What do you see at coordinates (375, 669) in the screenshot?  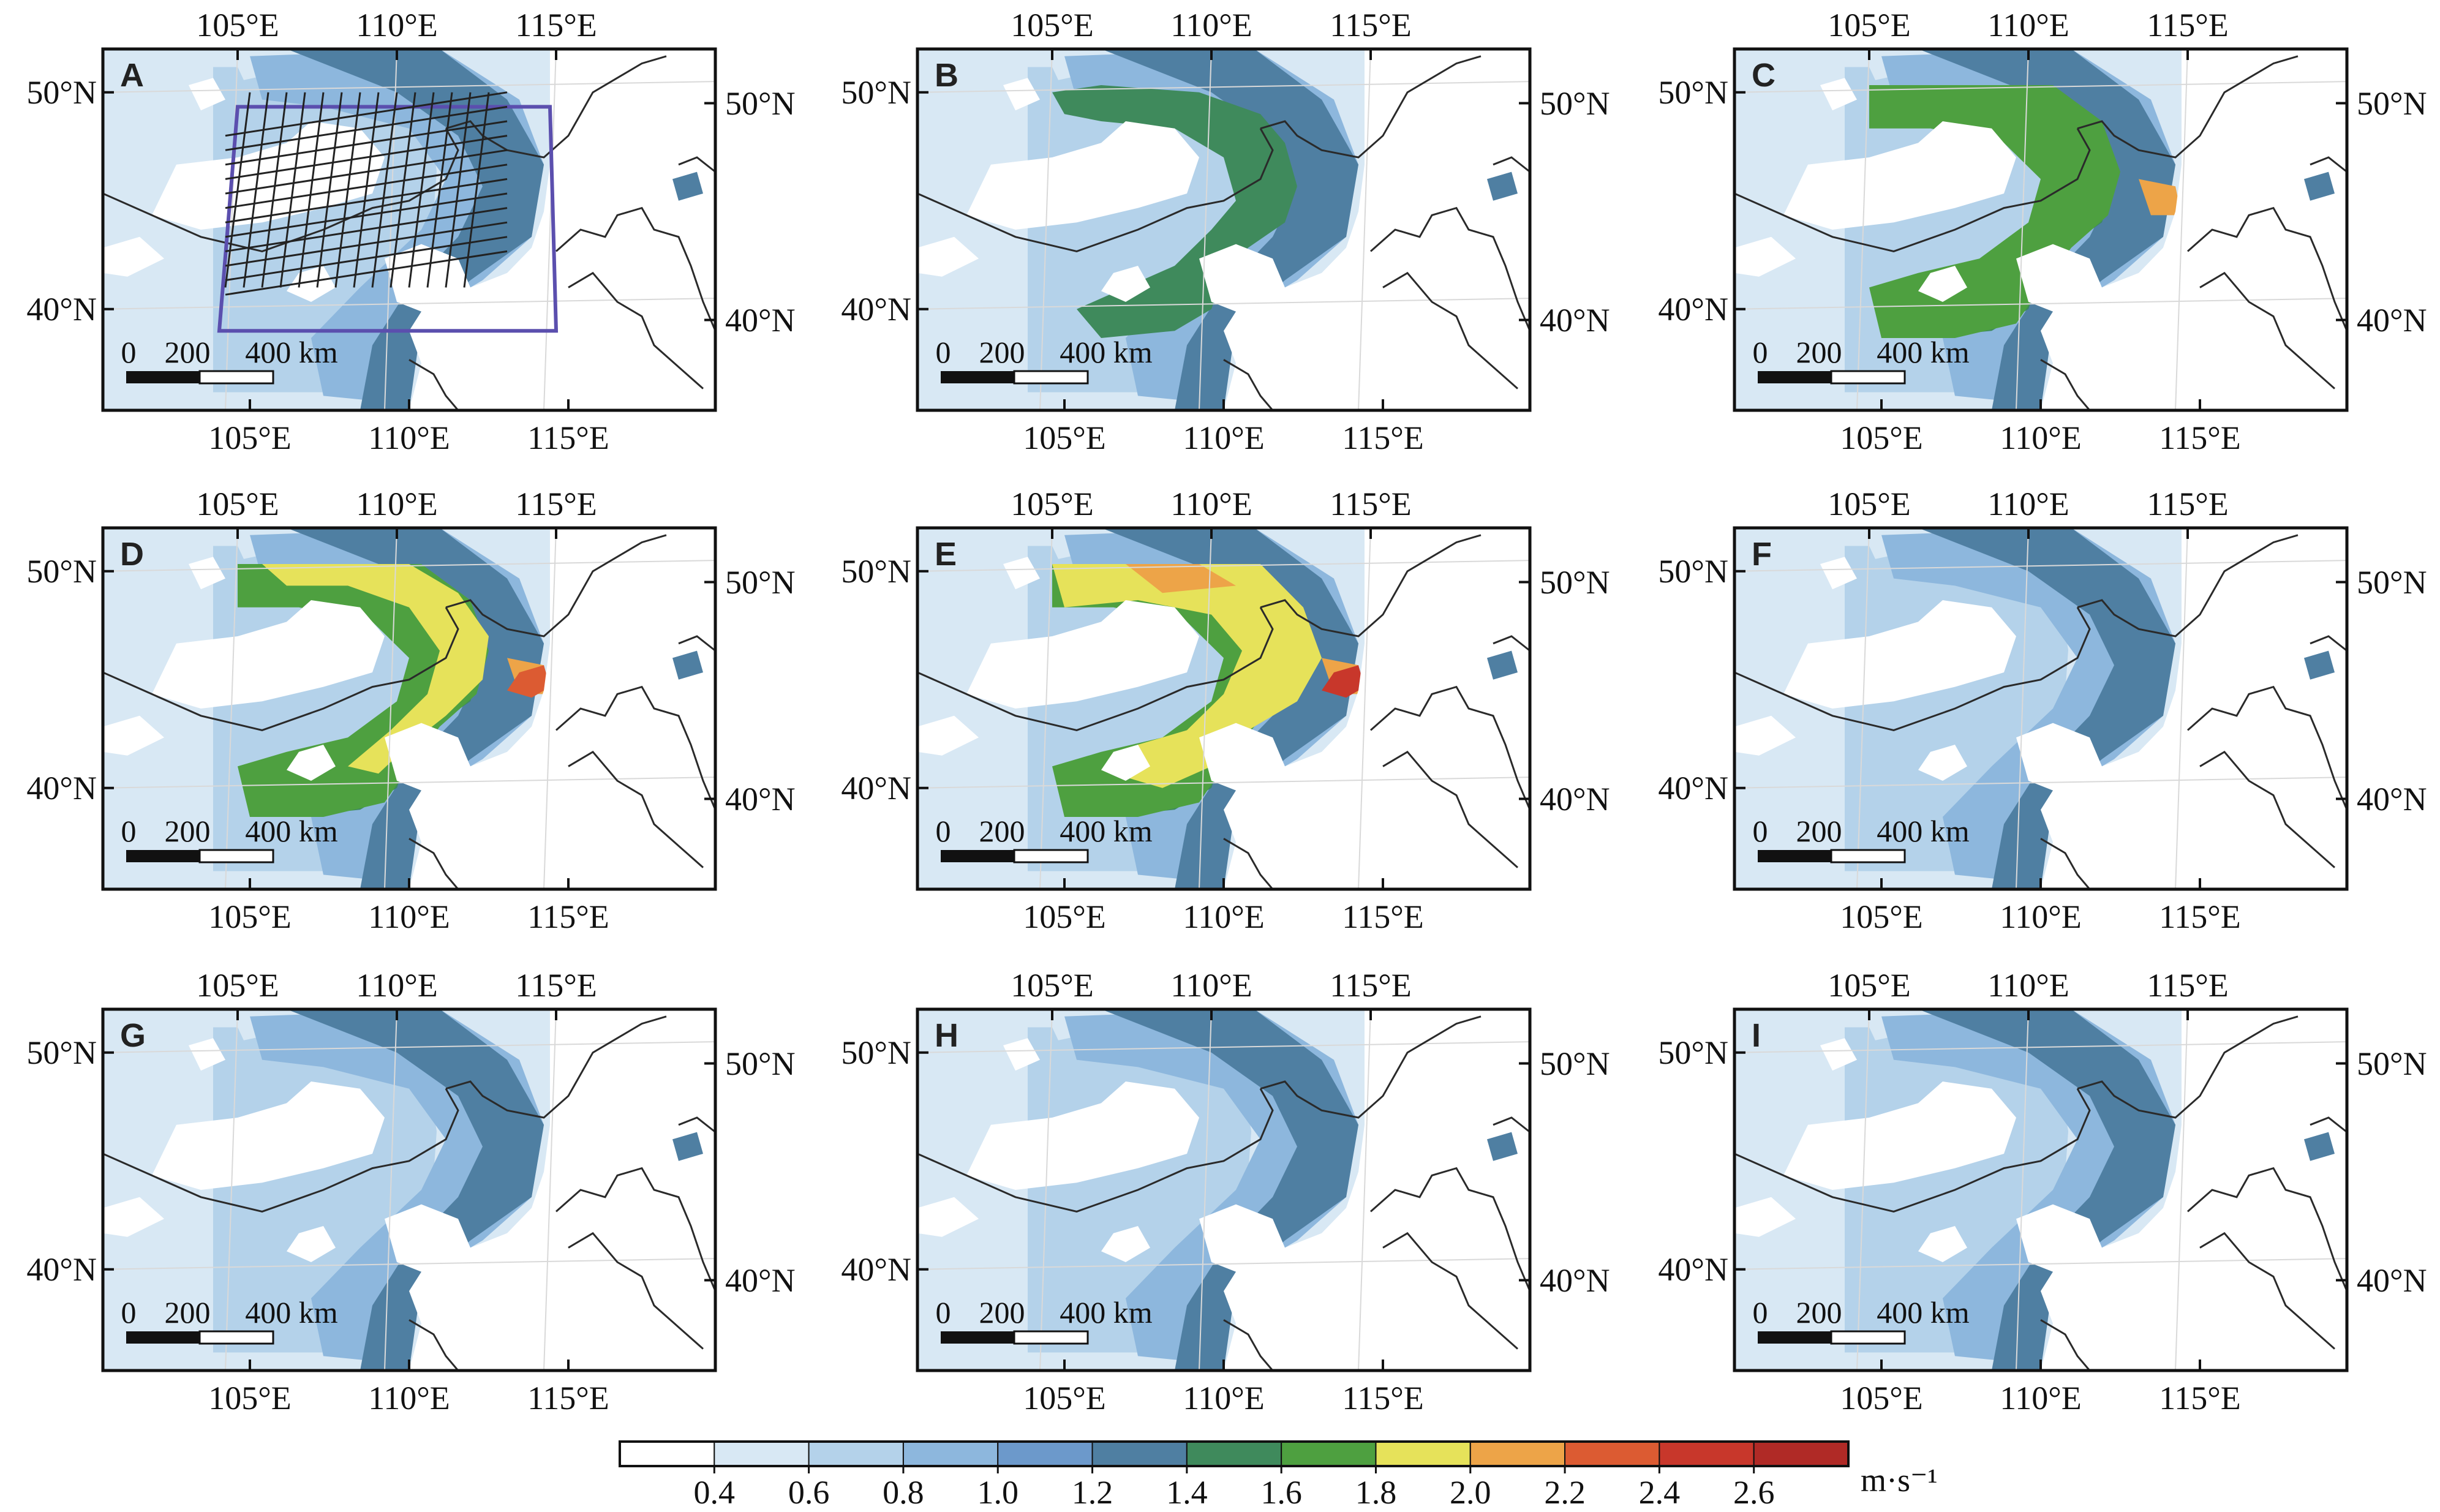 I see `field-contour-1.8` at bounding box center [375, 669].